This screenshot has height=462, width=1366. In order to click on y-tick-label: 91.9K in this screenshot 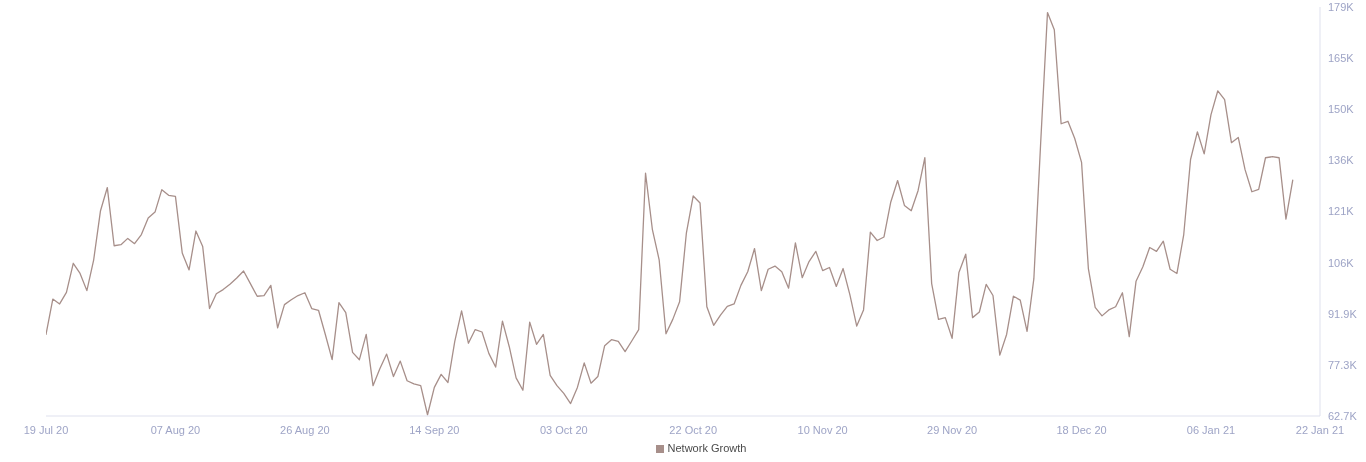, I will do `click(1343, 313)`.